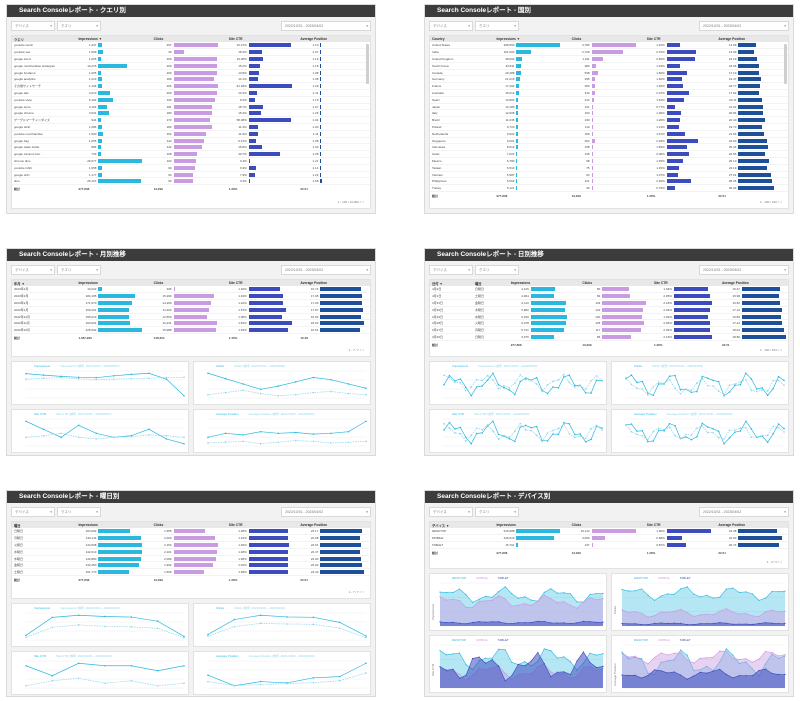 The height and width of the screenshot is (701, 800). I want to click on table-row: google chrome 3,631 180 15.3% 1.26, so click(191, 113).